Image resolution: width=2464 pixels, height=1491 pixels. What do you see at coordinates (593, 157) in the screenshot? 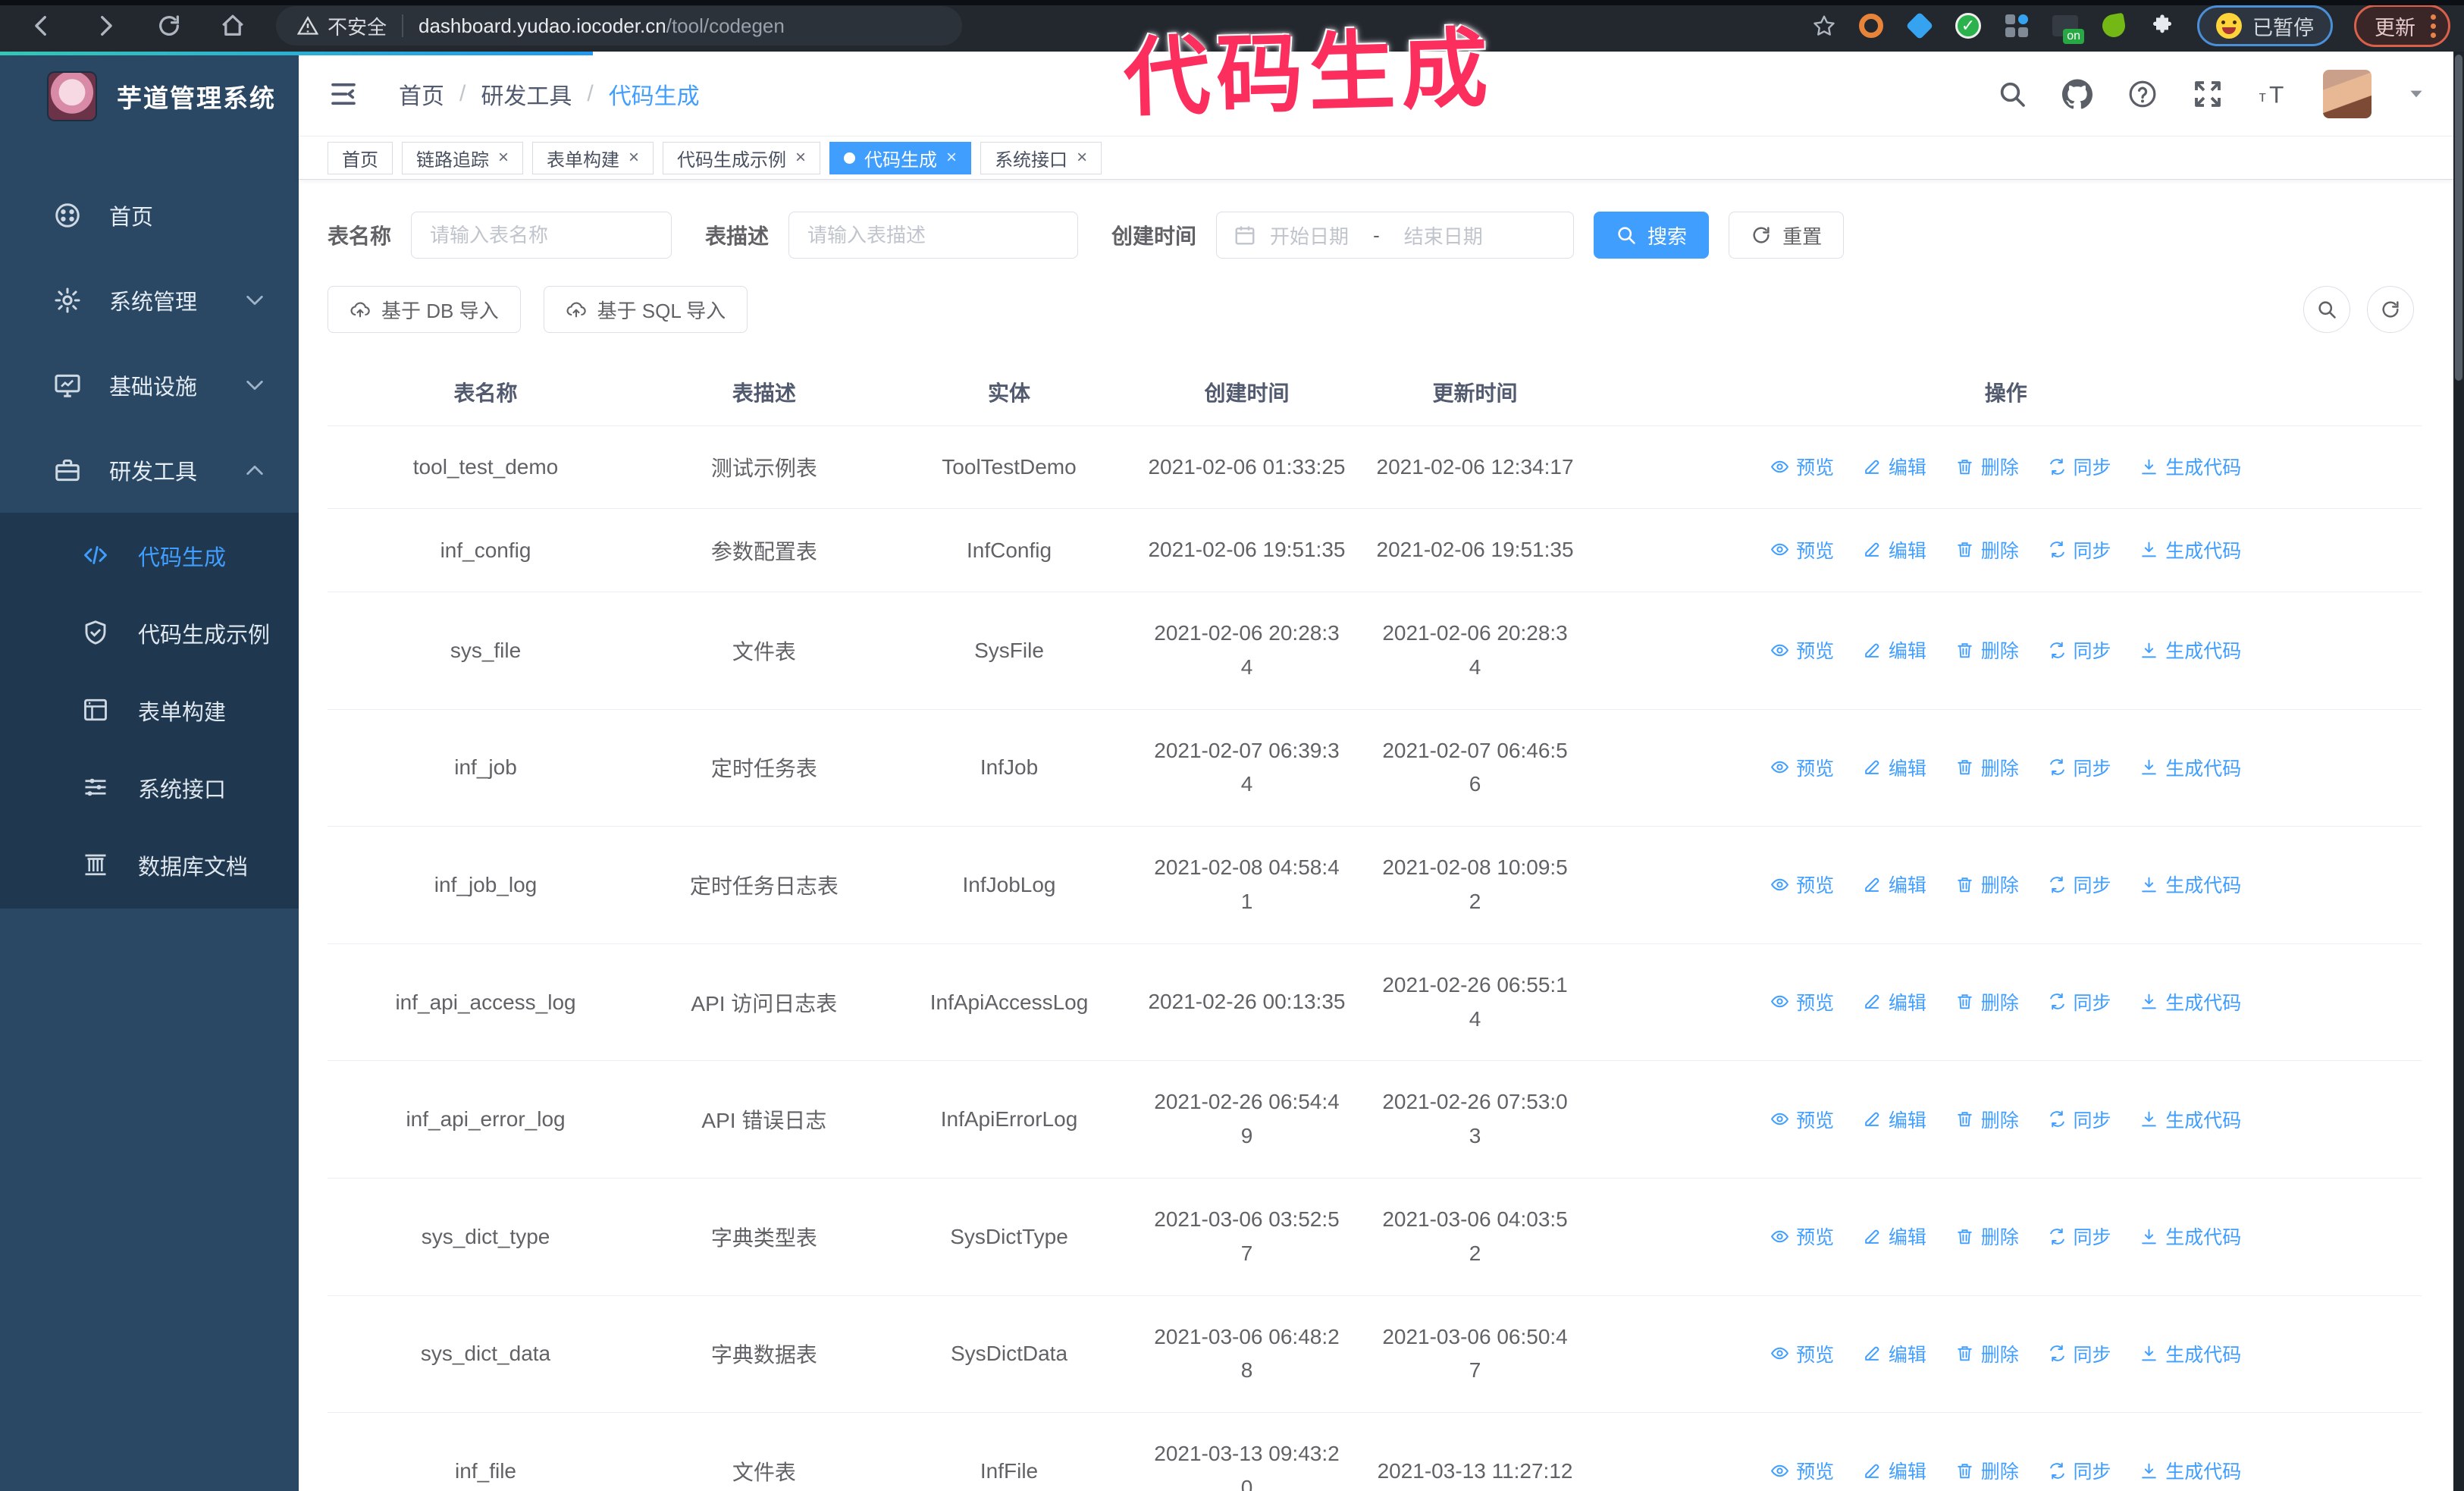
I see `tab-表单构建: 表单构建 ×` at bounding box center [593, 157].